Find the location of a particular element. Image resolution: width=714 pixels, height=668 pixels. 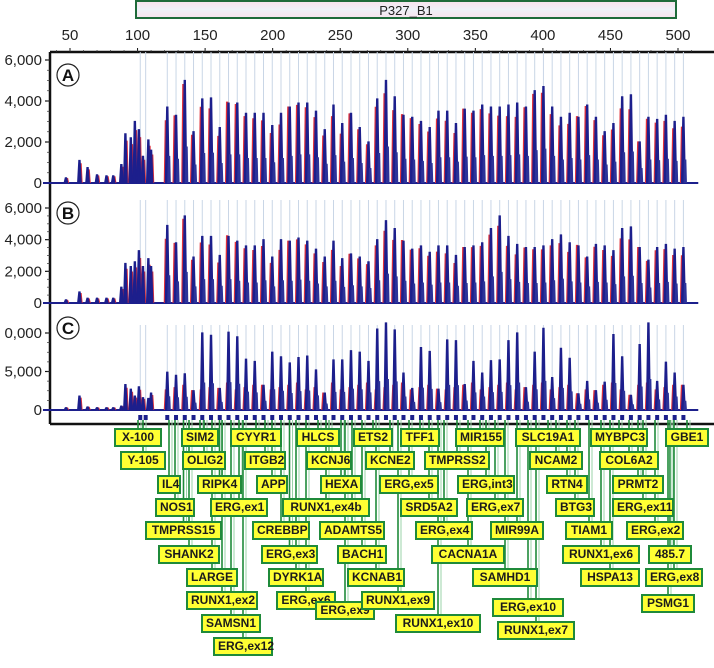

probe-label-crebbp: CREBBP is located at coordinates (281, 530).